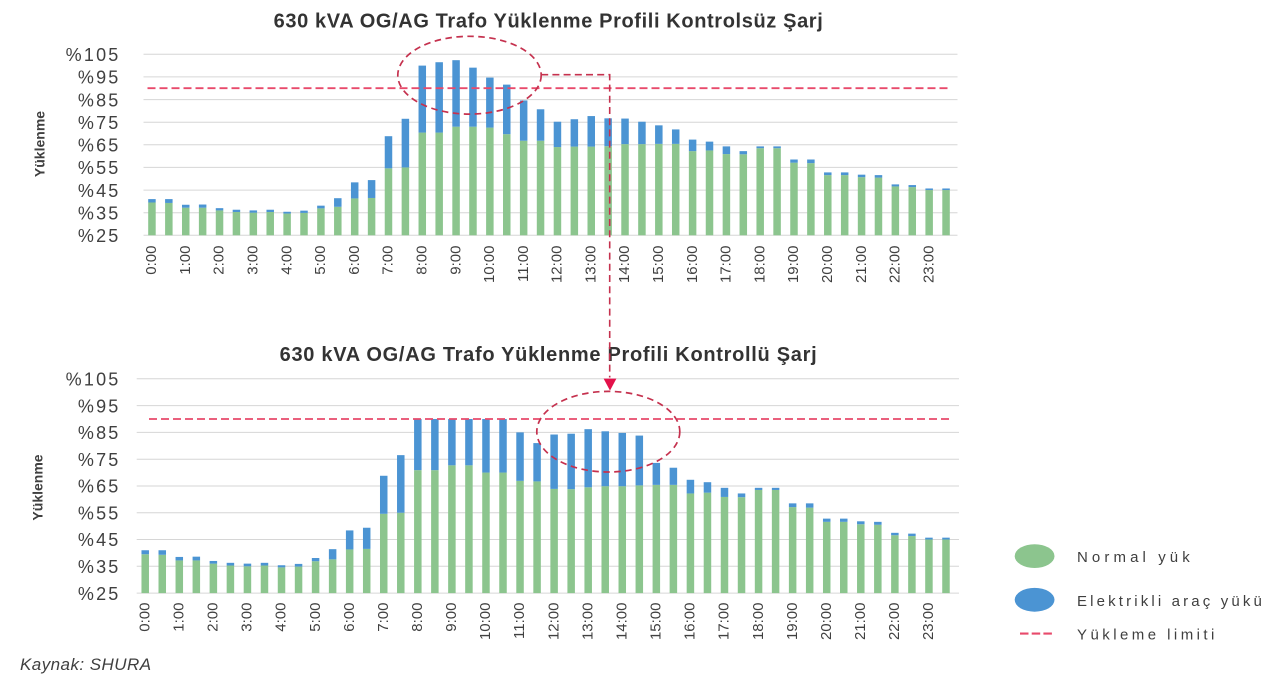  What do you see at coordinates (1135, 557) in the screenshot?
I see `svg-text: Normal yük` at bounding box center [1135, 557].